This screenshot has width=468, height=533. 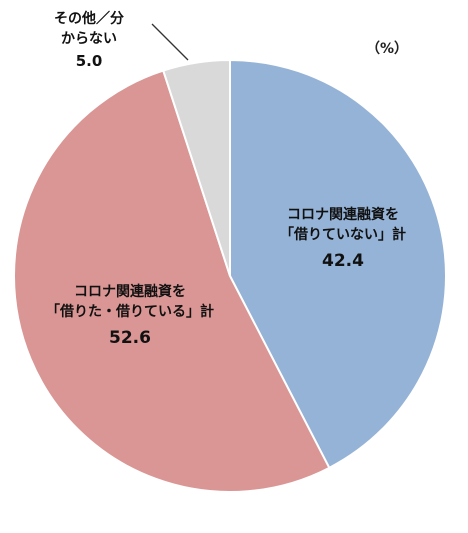 I want to click on data-label-value: 5.0, so click(x=89, y=60).